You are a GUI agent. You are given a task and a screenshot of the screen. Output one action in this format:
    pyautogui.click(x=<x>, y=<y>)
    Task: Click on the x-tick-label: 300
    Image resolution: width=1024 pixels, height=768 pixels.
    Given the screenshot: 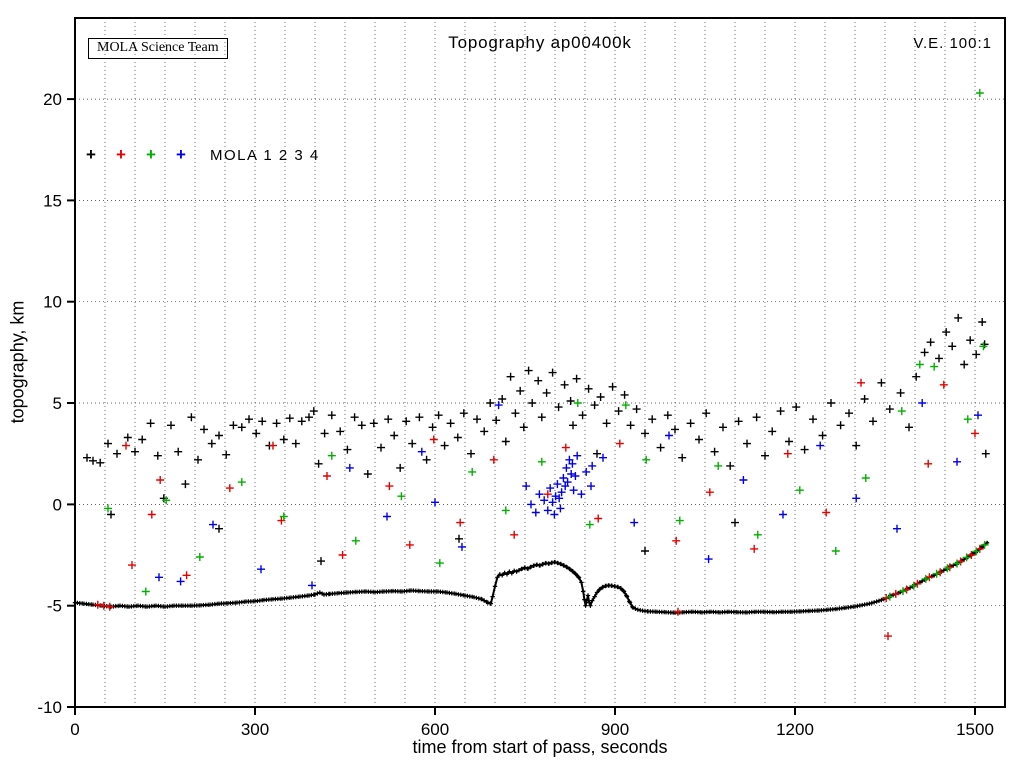 What is the action you would take?
    pyautogui.click(x=255, y=729)
    